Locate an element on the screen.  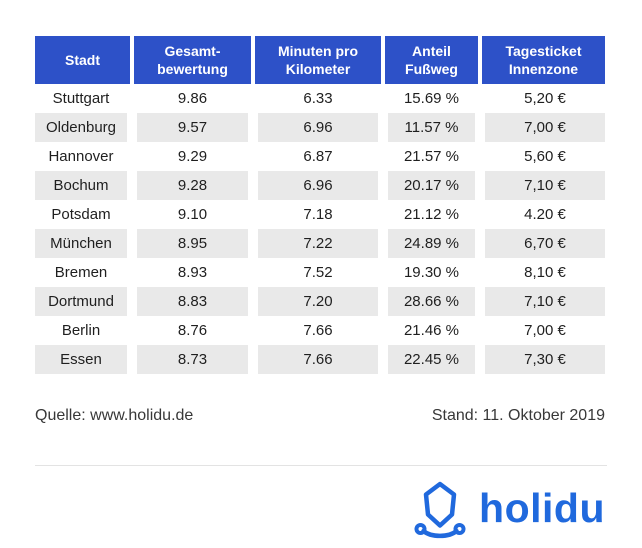
cell-tagesticket: 5,60 € is located at coordinates (542, 156).